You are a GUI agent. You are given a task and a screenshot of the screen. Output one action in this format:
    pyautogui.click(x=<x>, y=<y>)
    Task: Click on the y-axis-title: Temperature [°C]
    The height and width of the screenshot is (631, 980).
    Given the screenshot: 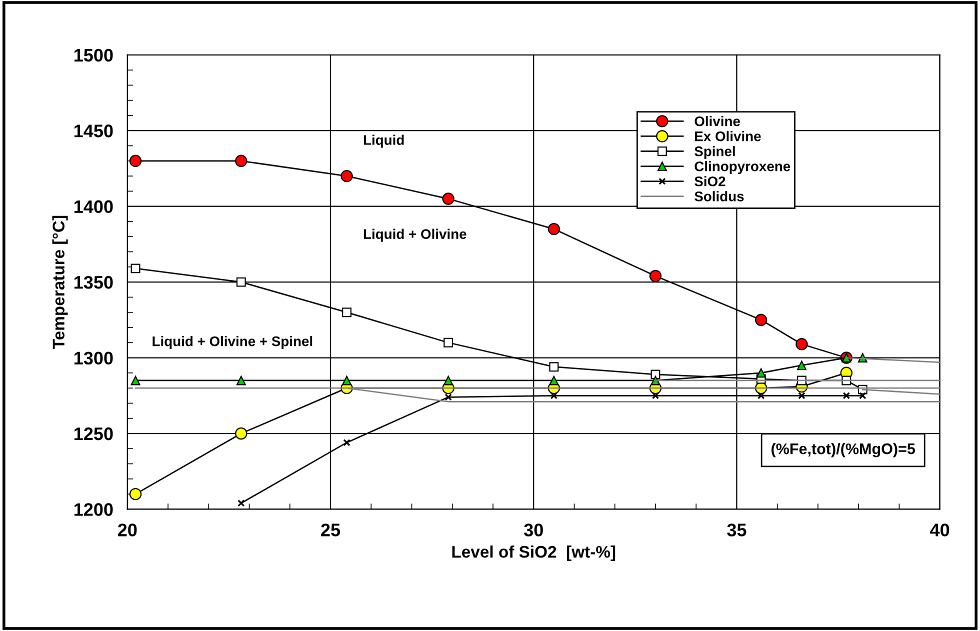 What is the action you would take?
    pyautogui.click(x=60, y=282)
    